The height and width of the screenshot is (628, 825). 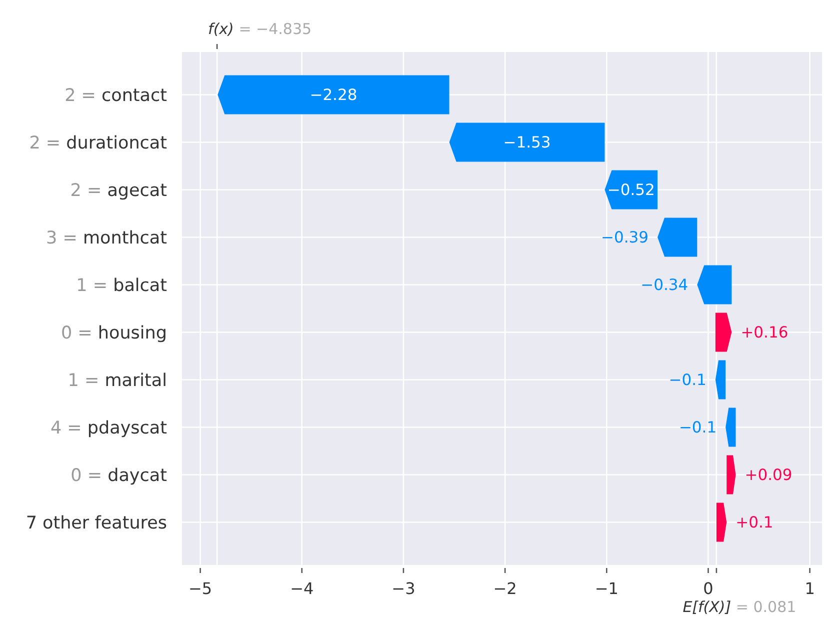 What do you see at coordinates (122, 286) in the screenshot?
I see `y-tick-label: 1 = balcat` at bounding box center [122, 286].